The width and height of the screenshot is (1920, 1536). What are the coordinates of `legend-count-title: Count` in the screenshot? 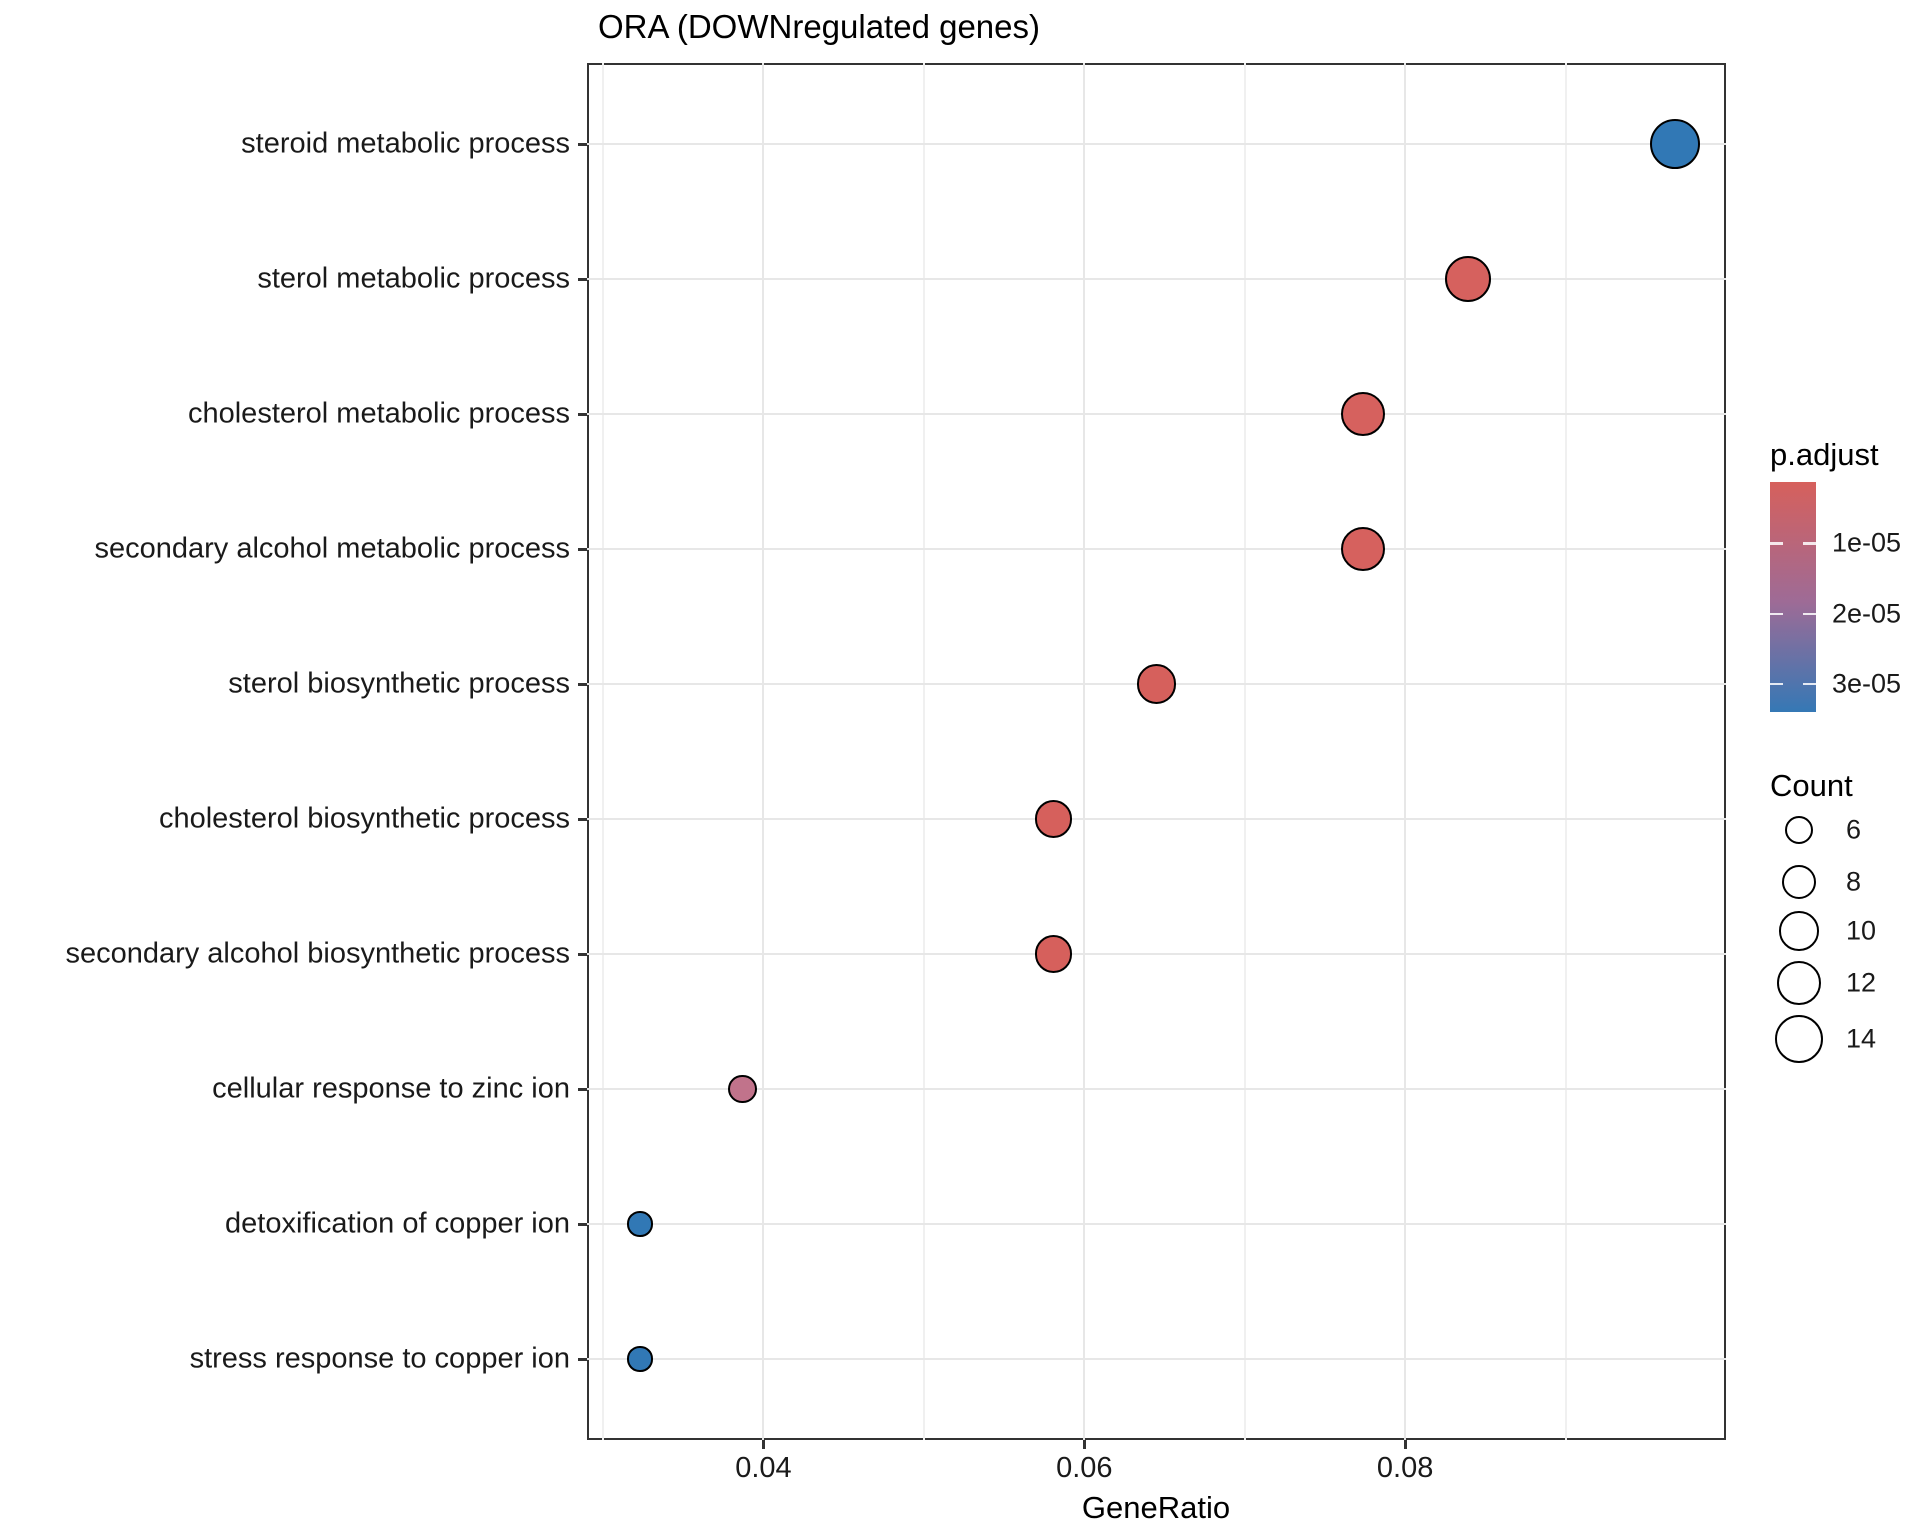 It's located at (1811, 785).